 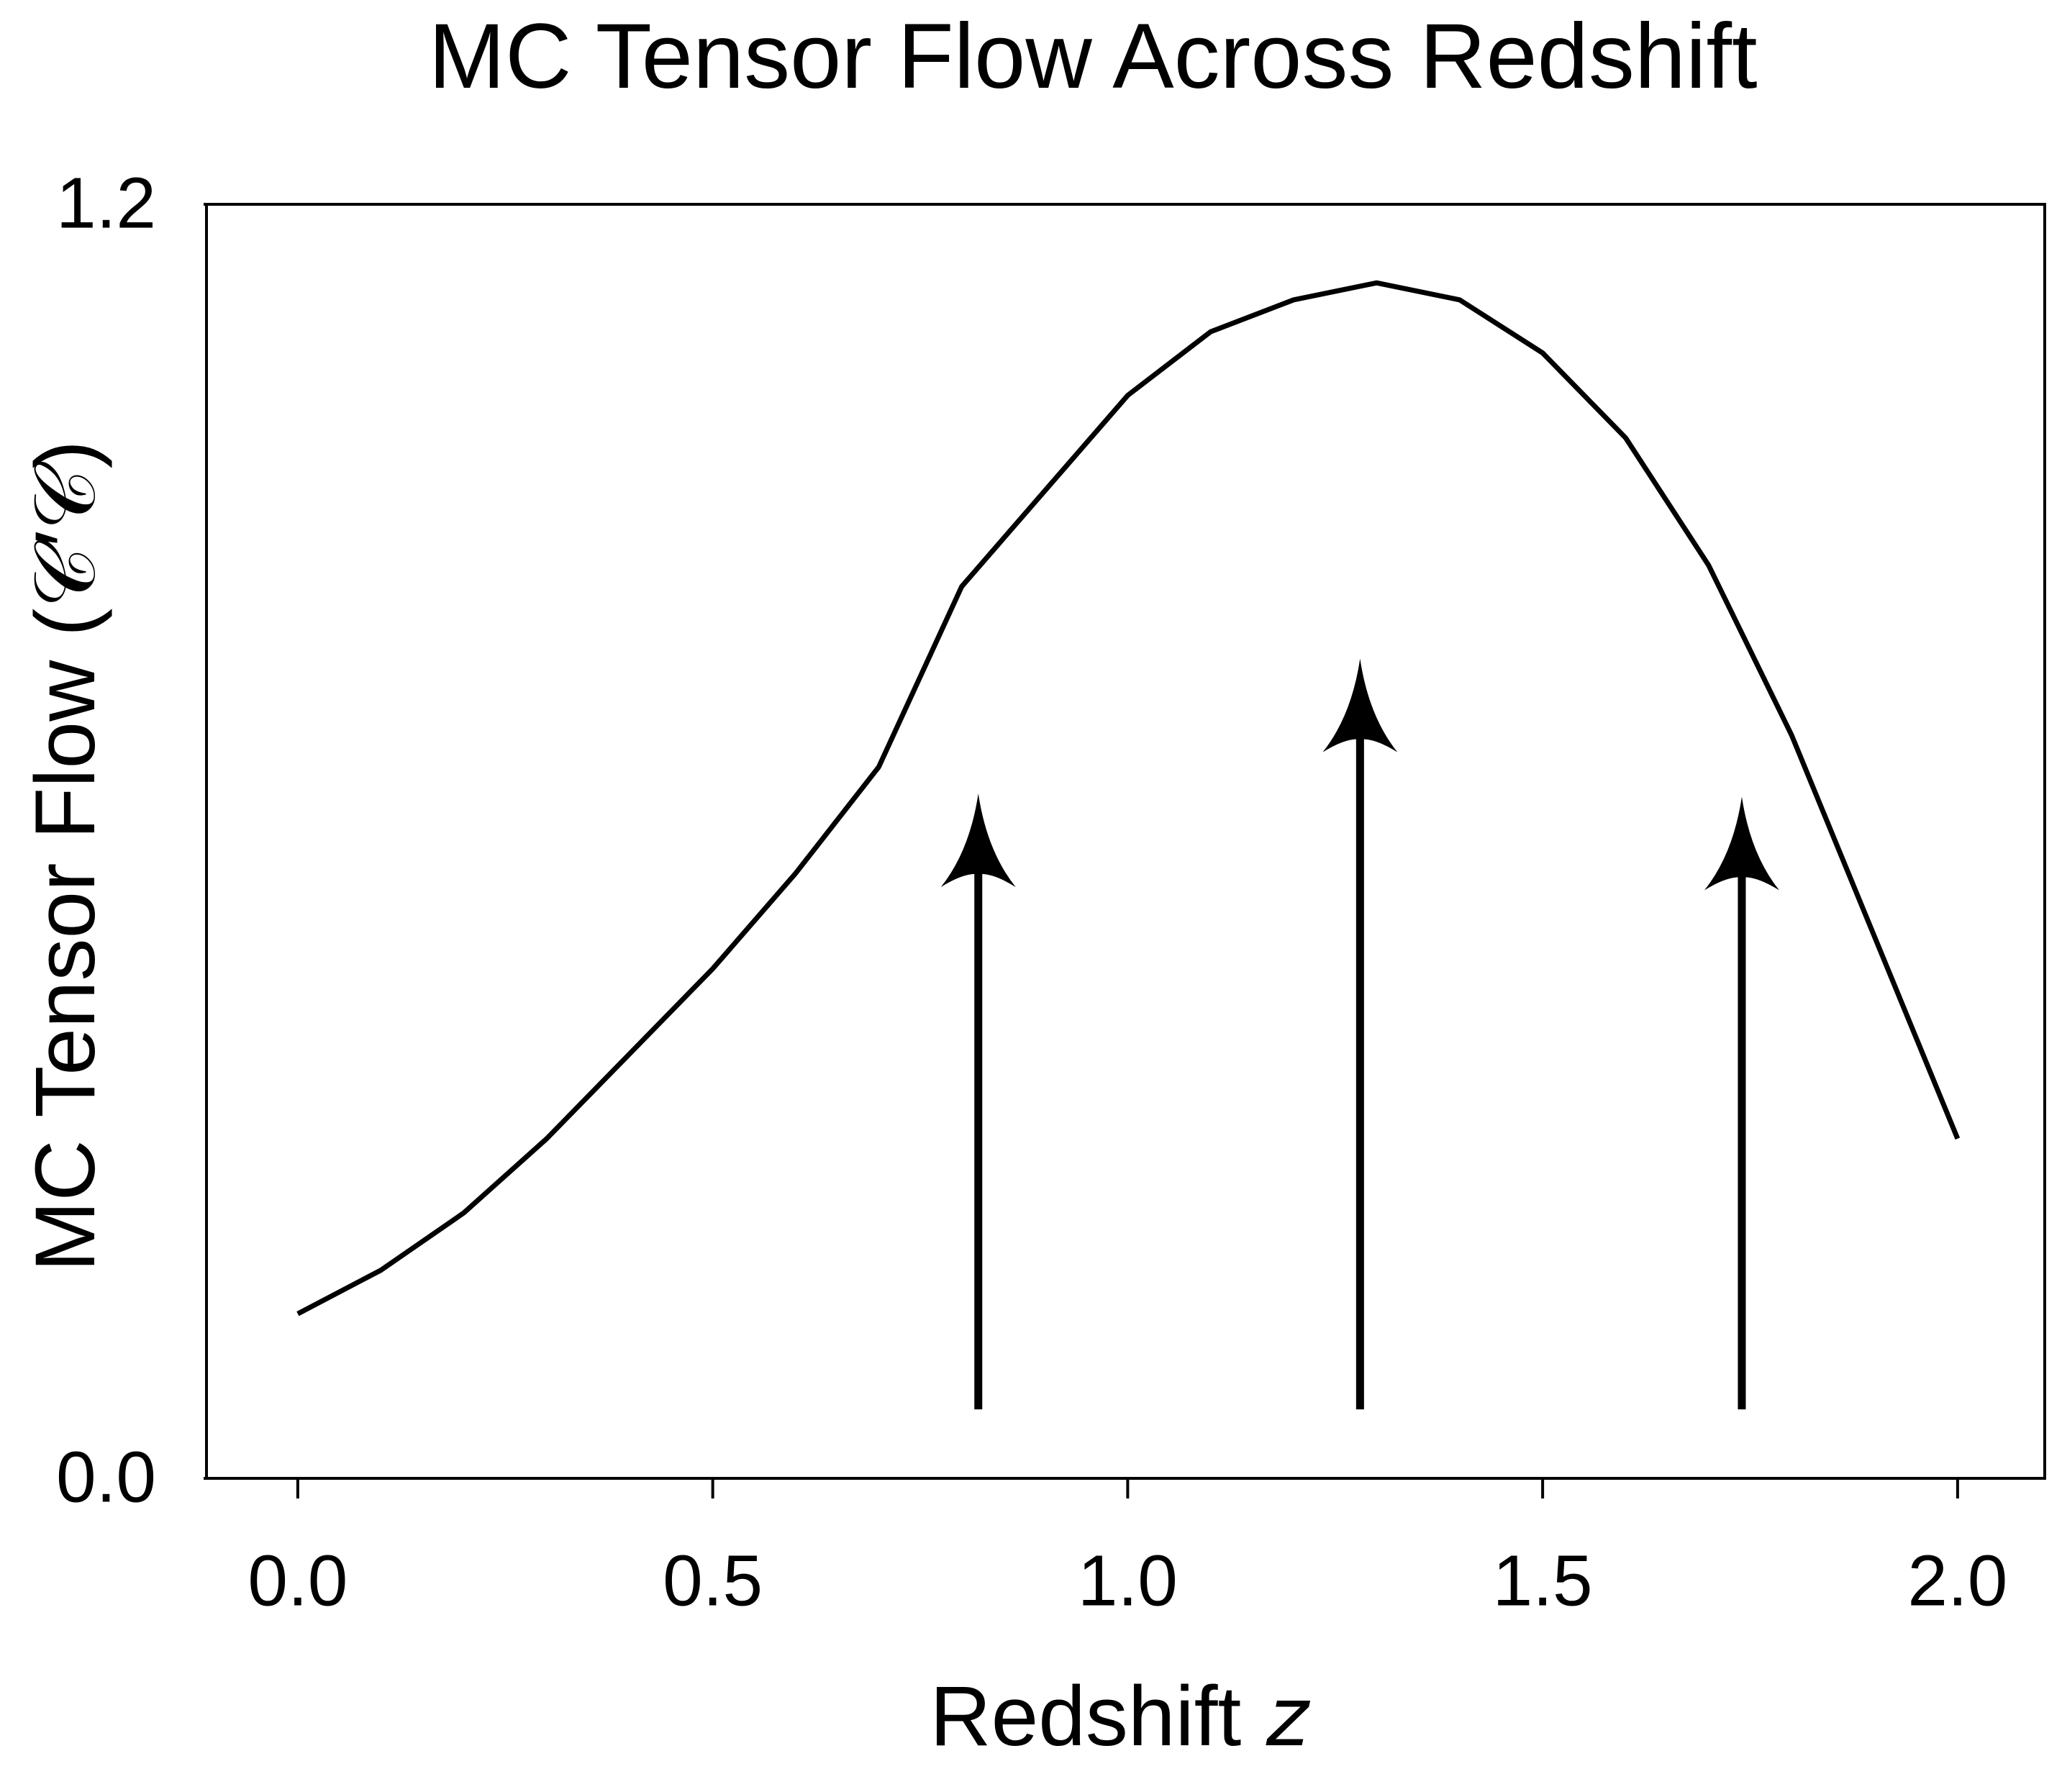 I want to click on y-axis-label: MC Tensor Flow (𝒞′𝒞), so click(x=65, y=856).